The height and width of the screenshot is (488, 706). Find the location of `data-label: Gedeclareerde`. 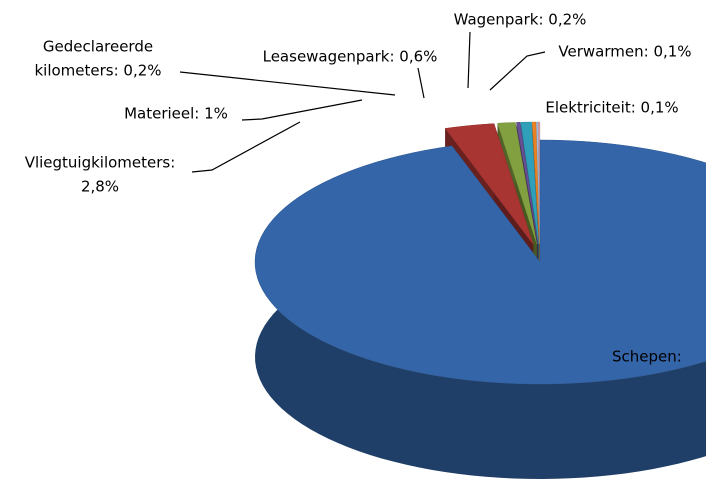

data-label: Gedeclareerde is located at coordinates (98, 47).